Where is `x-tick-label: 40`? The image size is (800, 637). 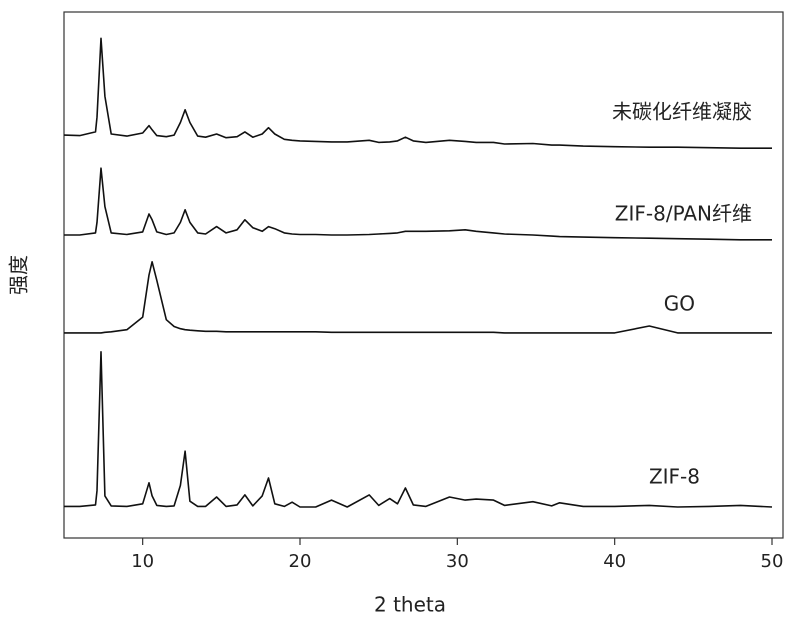 x-tick-label: 40 is located at coordinates (614, 561).